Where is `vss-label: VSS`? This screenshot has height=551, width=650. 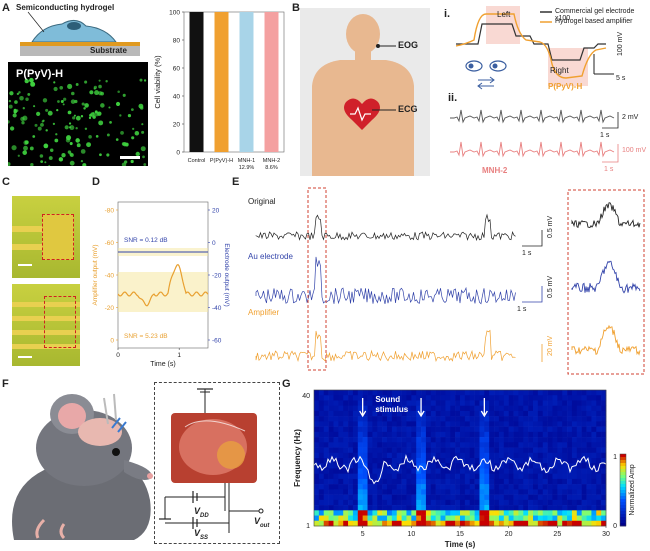 vss-label: VSS is located at coordinates (201, 534).